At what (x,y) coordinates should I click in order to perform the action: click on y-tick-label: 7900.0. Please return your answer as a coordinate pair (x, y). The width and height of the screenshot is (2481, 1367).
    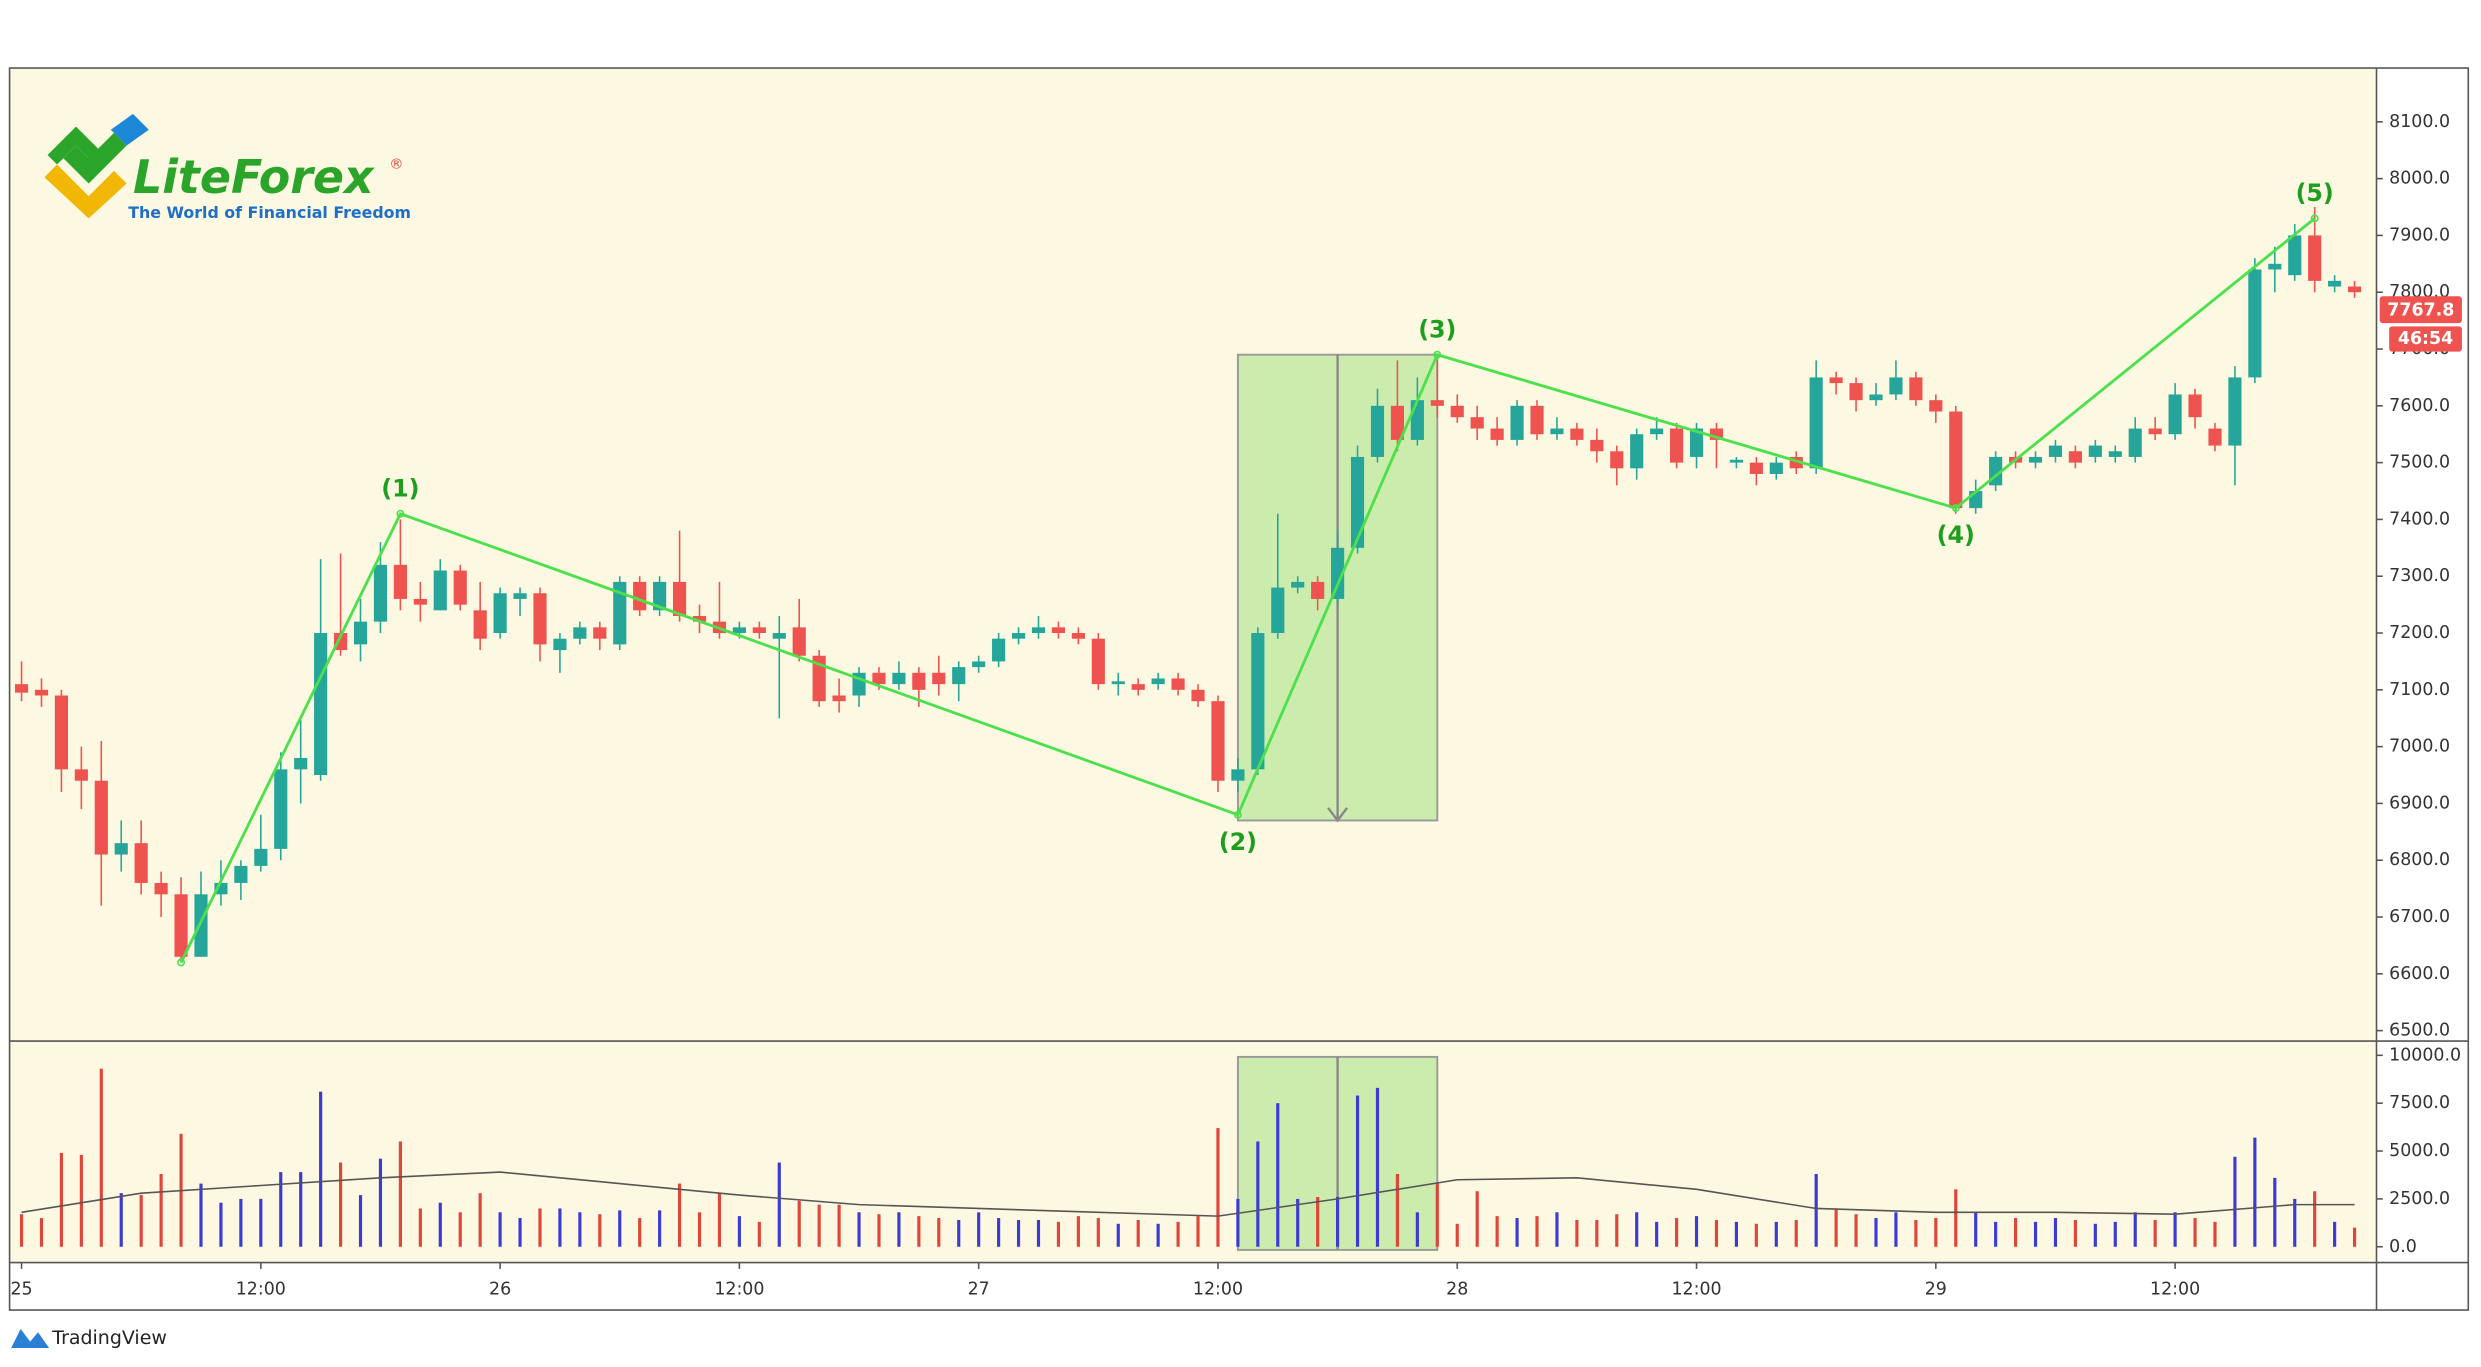
    Looking at the image, I should click on (2419, 235).